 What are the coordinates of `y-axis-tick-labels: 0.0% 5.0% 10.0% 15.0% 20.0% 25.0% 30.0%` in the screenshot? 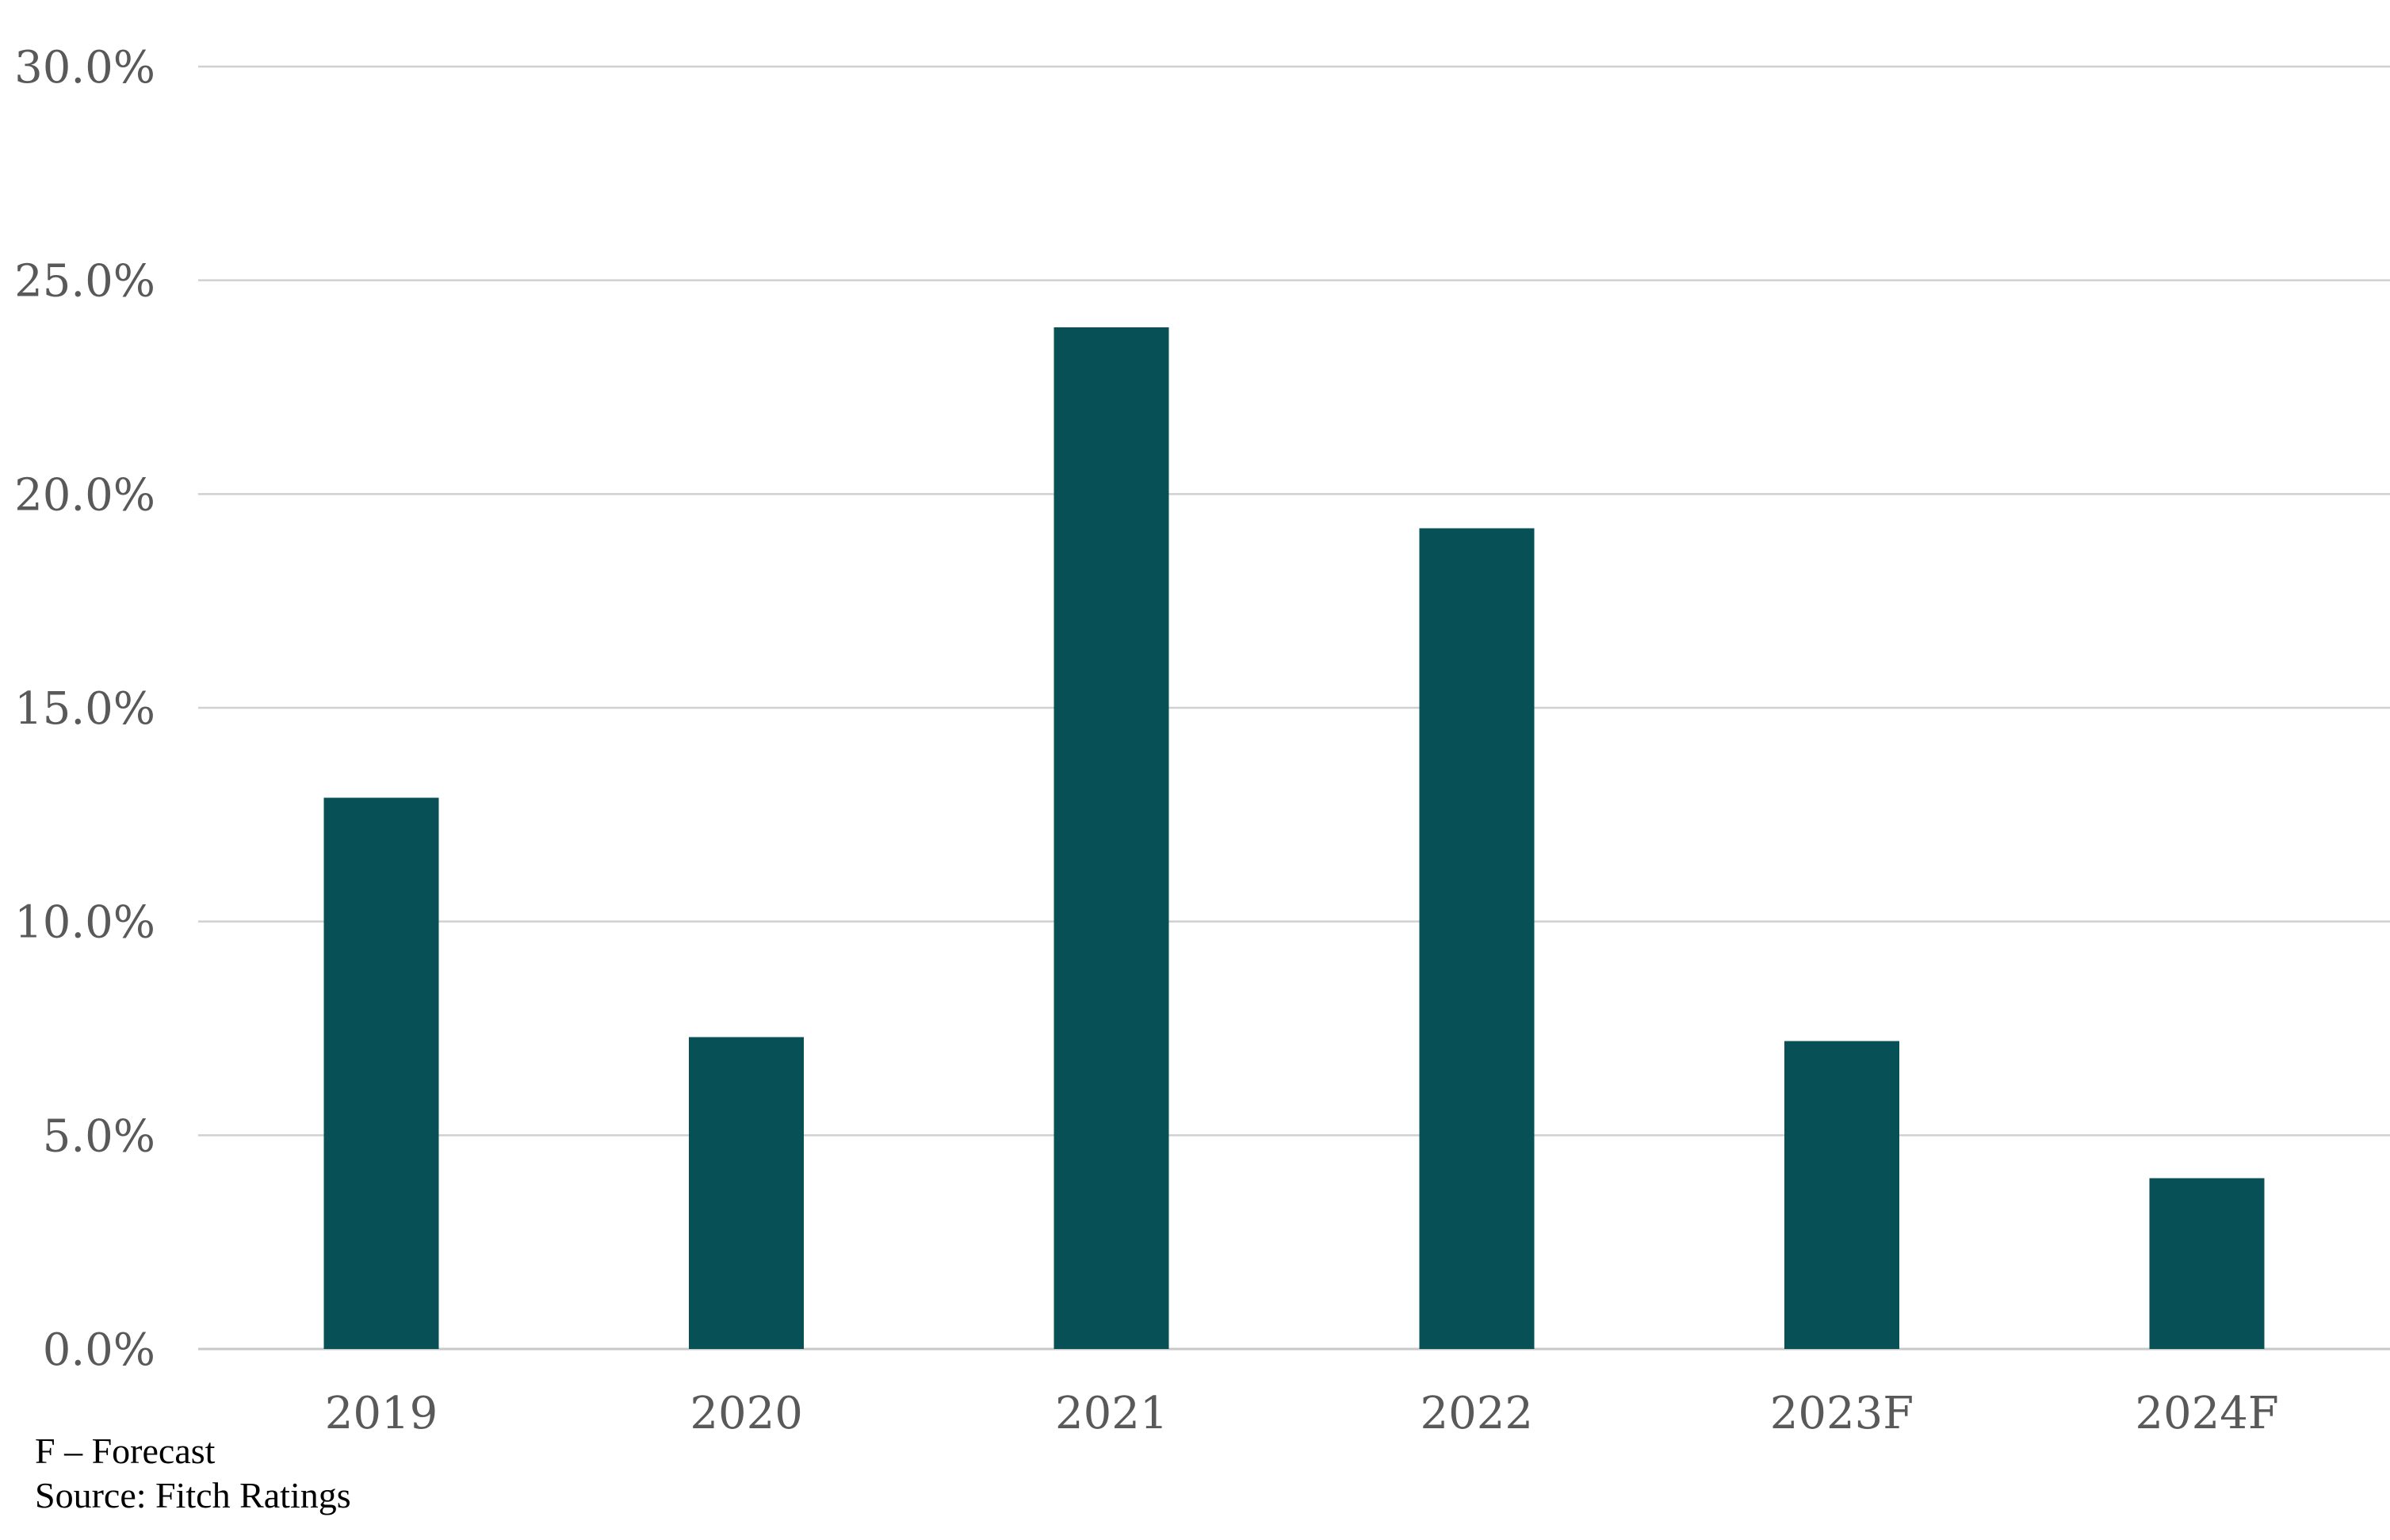 It's located at (85, 709).